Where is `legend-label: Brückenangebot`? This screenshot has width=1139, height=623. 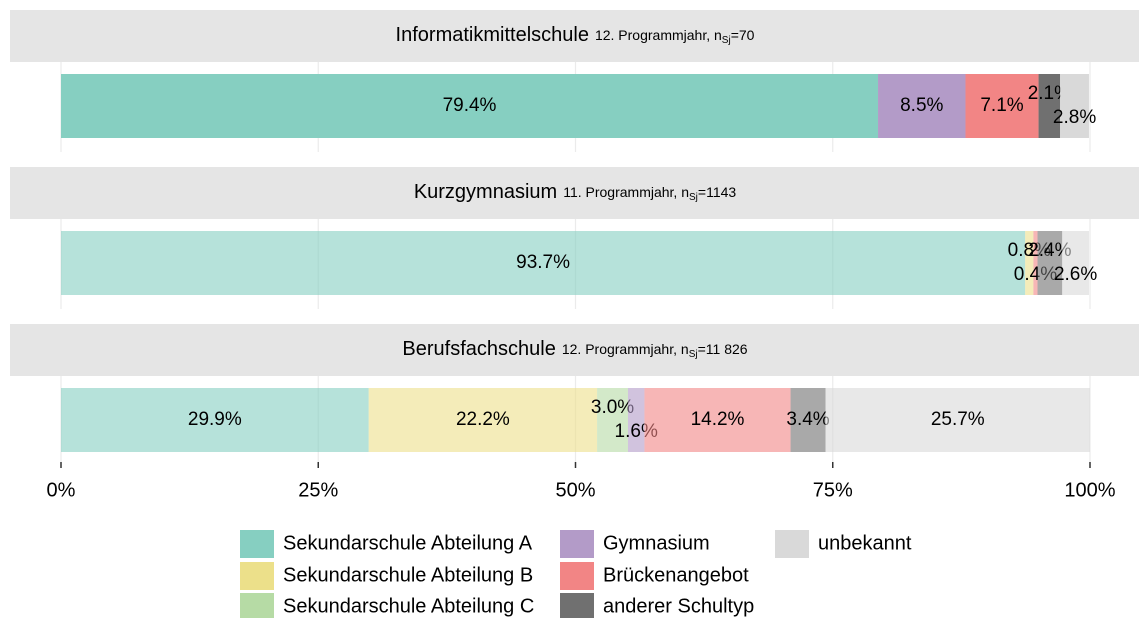
legend-label: Brückenangebot is located at coordinates (676, 575).